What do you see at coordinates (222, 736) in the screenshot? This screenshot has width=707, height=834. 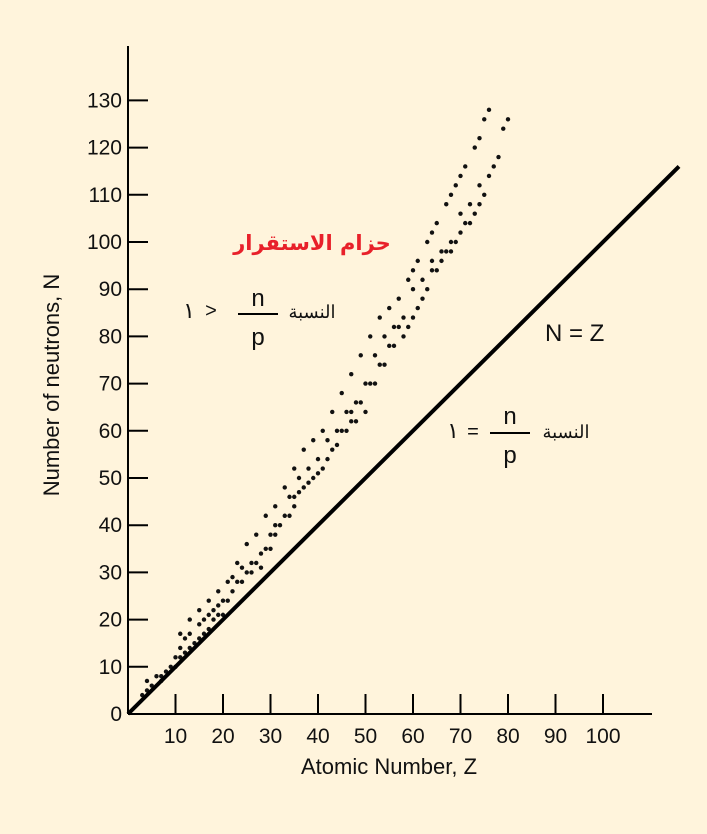 I see `x-tick-label: 20` at bounding box center [222, 736].